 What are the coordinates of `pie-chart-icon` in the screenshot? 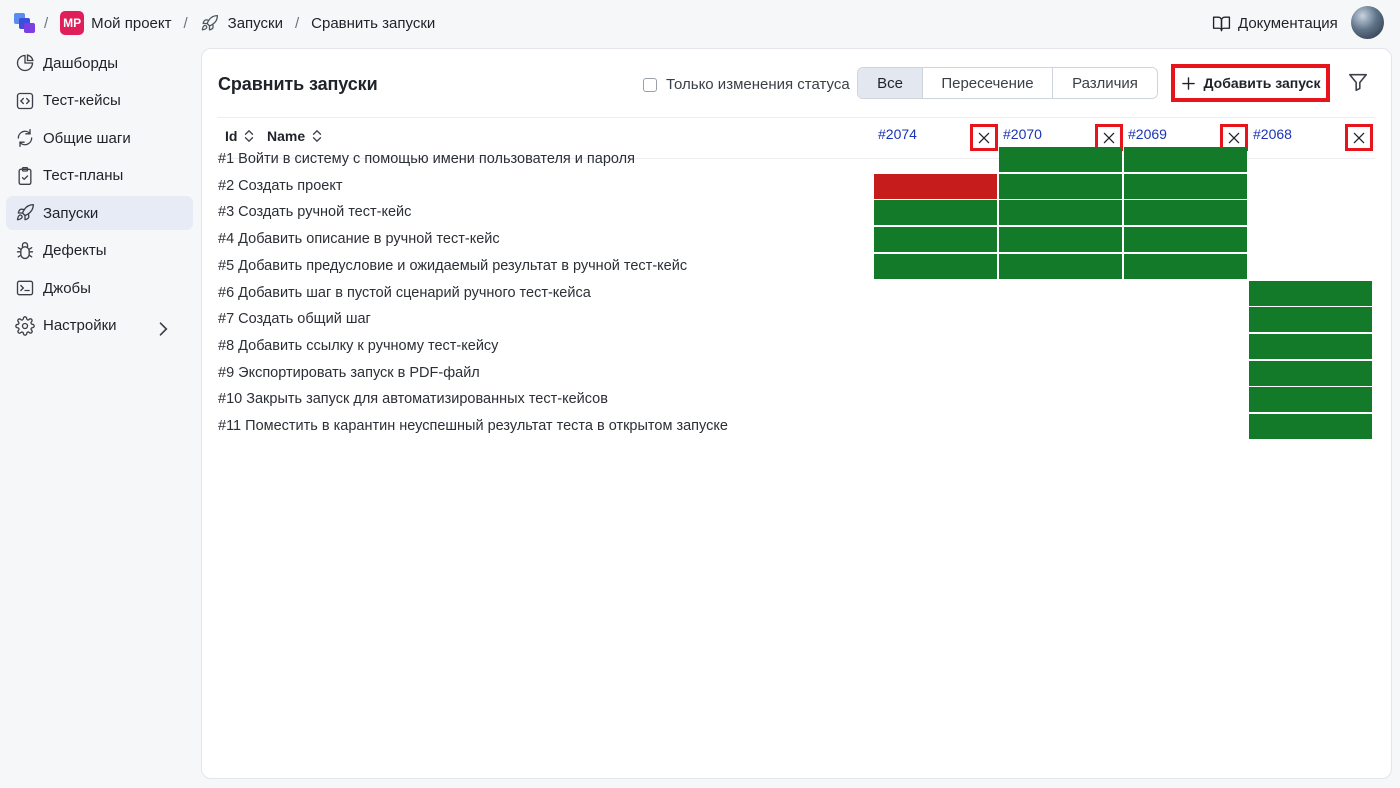 It's located at (25, 63).